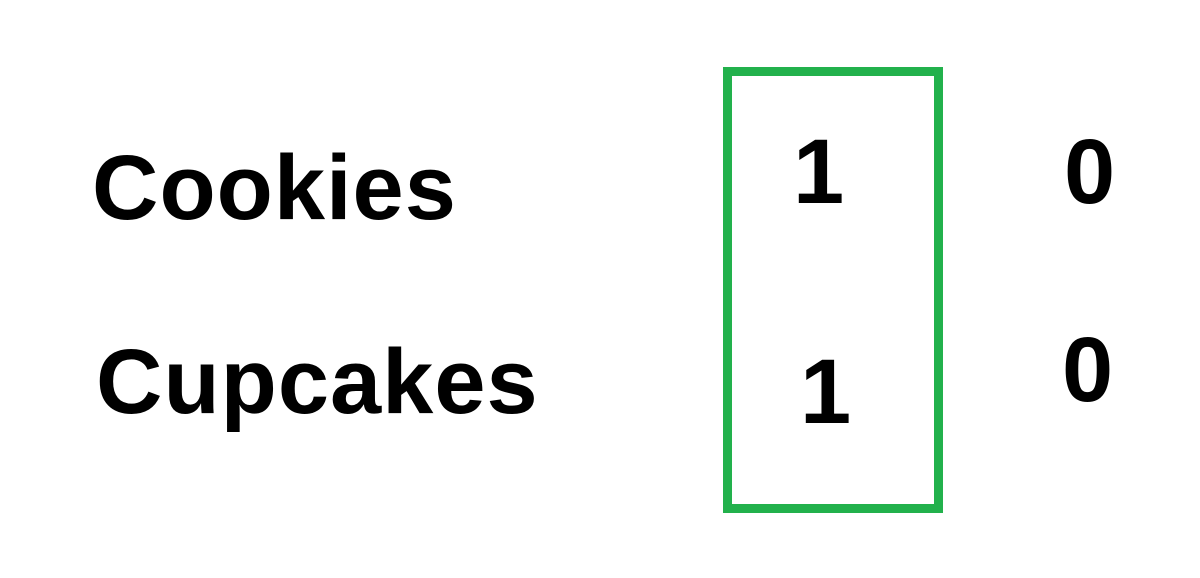 Image resolution: width=1200 pixels, height=578 pixels. I want to click on cell-cupcakes-col1: 1, so click(826, 392).